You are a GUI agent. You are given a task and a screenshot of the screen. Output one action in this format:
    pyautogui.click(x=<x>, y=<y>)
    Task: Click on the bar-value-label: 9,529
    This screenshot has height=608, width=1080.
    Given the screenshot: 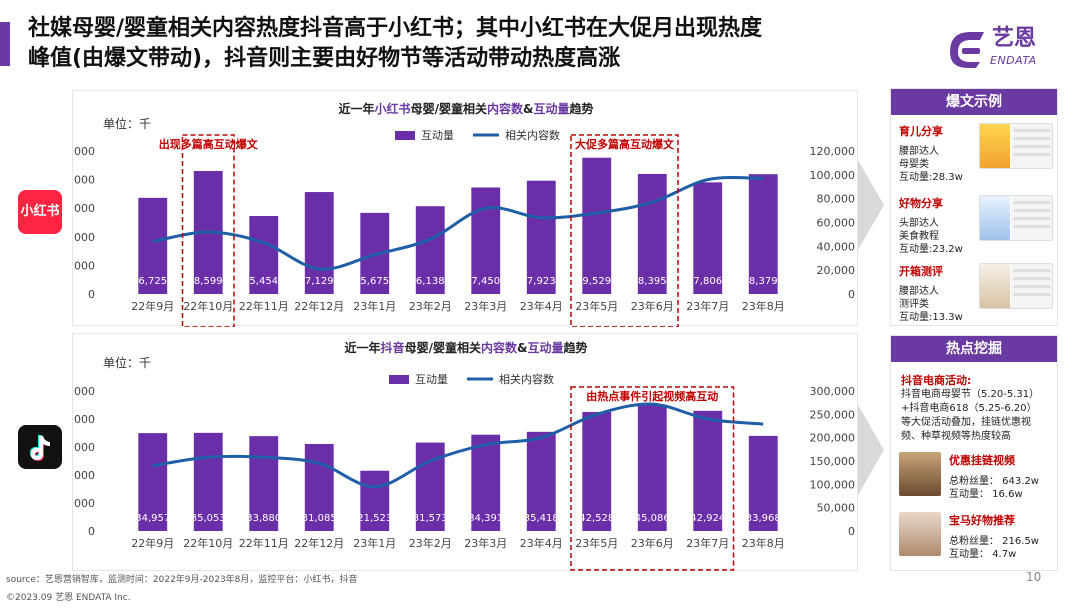 What is the action you would take?
    pyautogui.click(x=596, y=281)
    